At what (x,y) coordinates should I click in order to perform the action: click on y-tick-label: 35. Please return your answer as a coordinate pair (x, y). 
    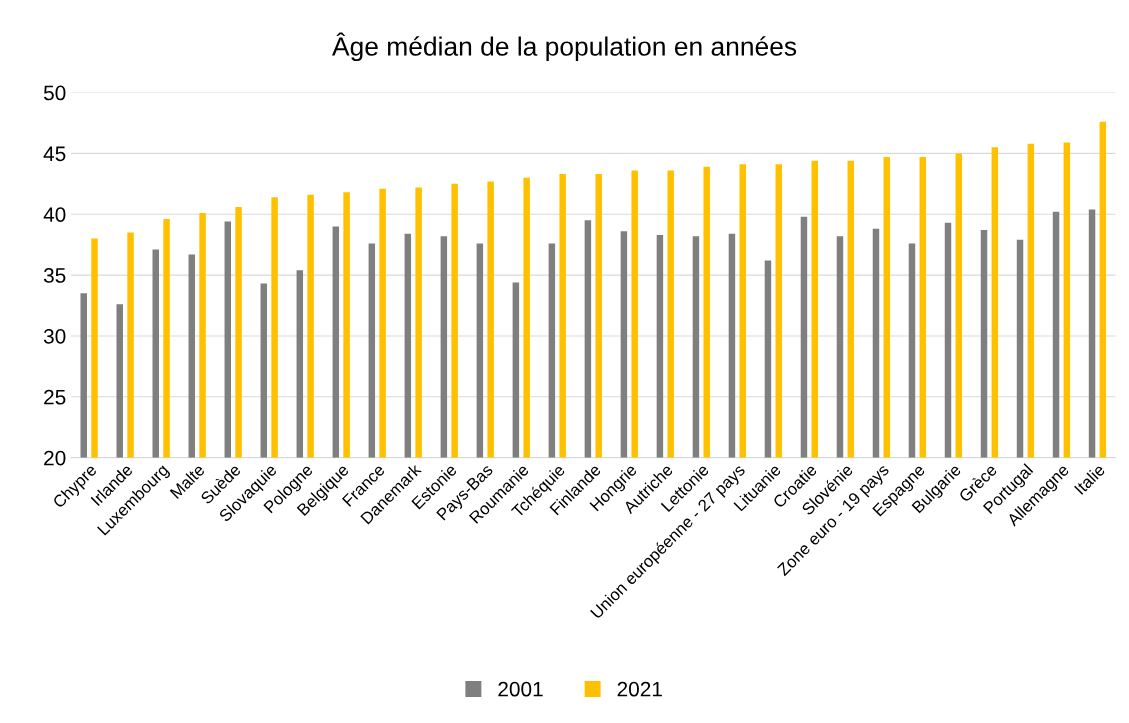
    Looking at the image, I should click on (54, 275).